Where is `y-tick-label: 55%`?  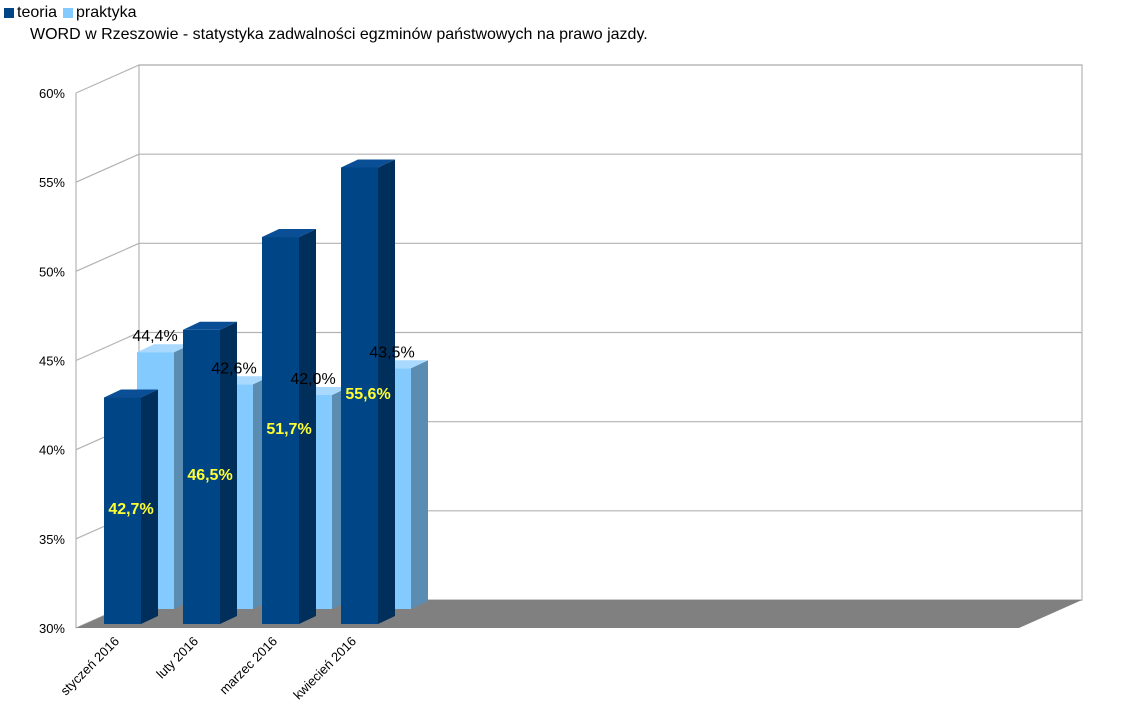
y-tick-label: 55% is located at coordinates (52, 182).